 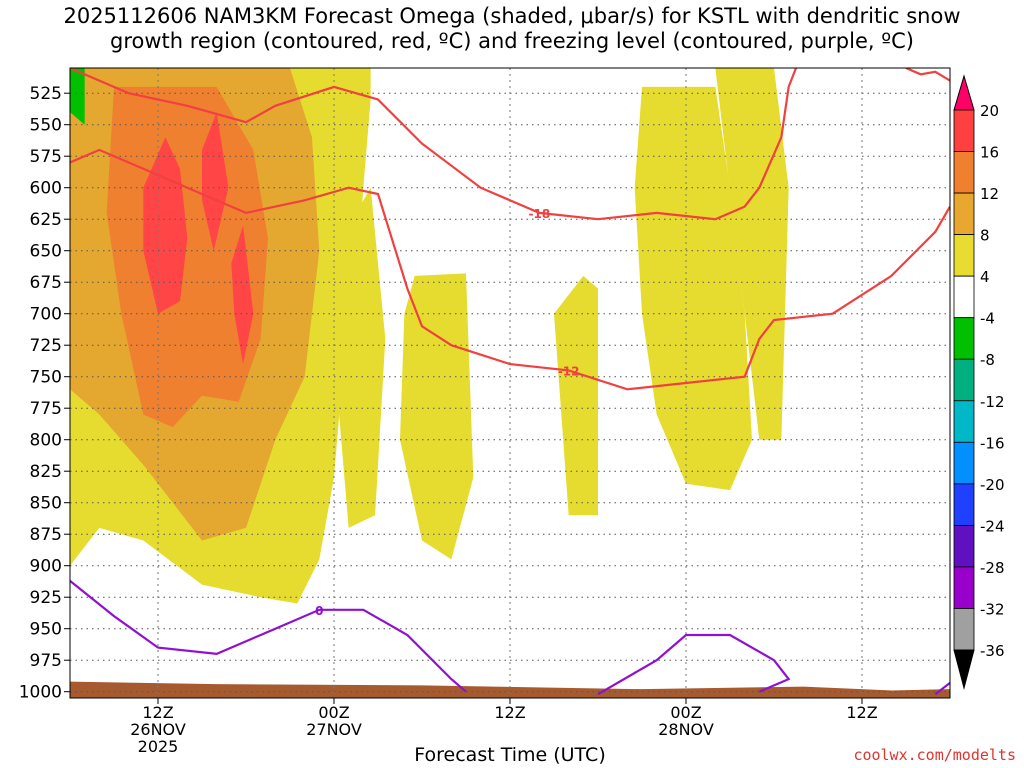 What do you see at coordinates (46, 283) in the screenshot?
I see `y-tick-label-675: 675` at bounding box center [46, 283].